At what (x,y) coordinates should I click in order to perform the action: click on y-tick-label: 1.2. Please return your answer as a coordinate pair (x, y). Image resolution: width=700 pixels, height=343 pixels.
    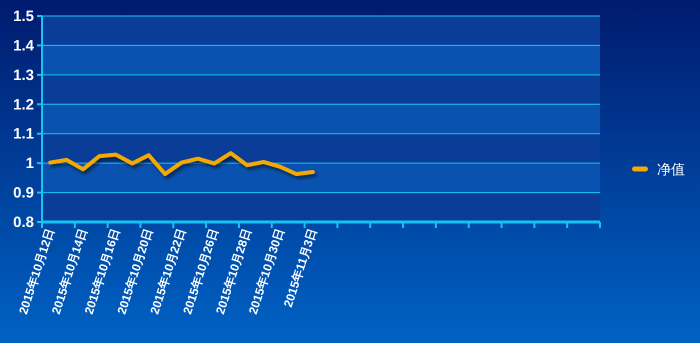
    Looking at the image, I should click on (23, 105).